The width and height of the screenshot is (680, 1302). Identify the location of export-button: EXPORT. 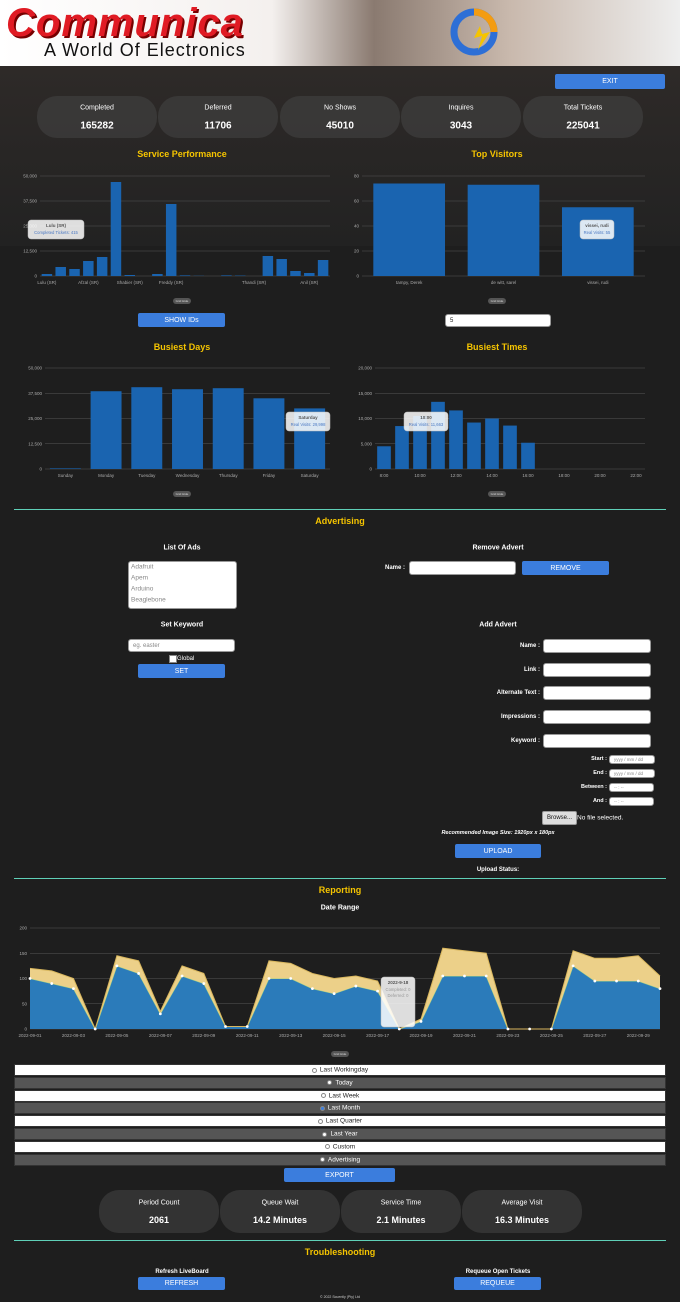
(339, 1175).